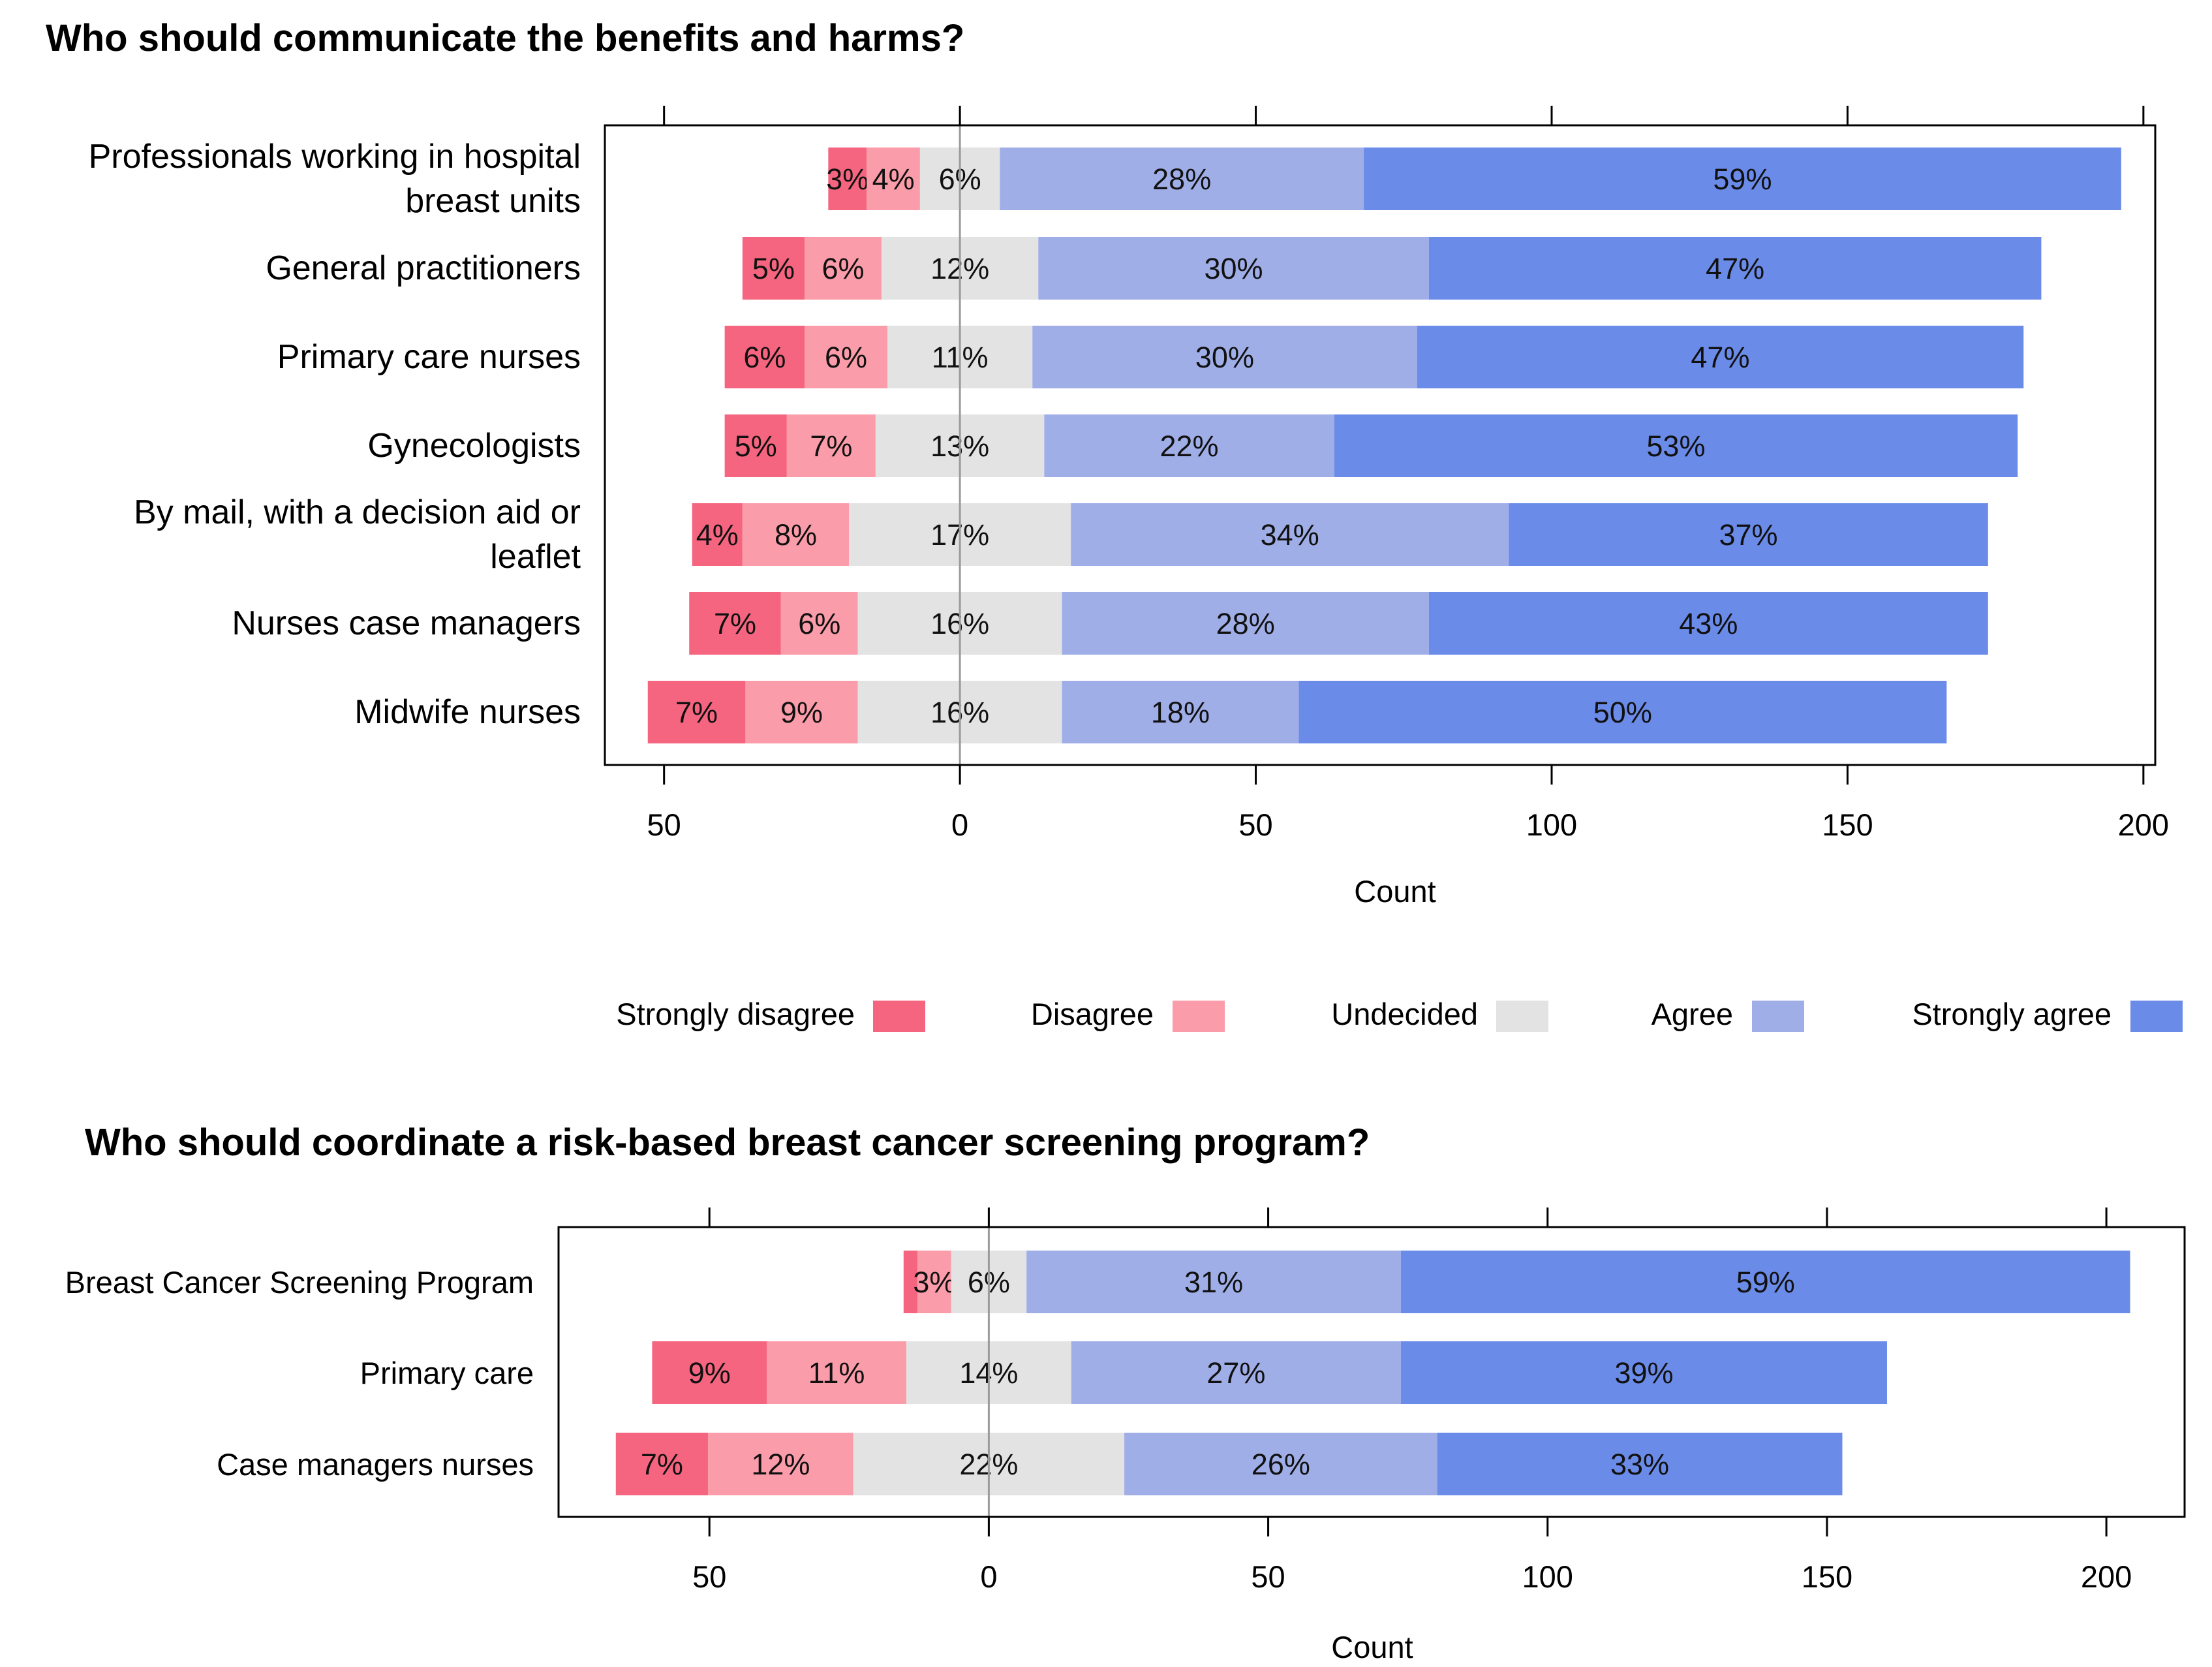 This screenshot has width=2212, height=1667. I want to click on panel2-x-tick-label: 100, so click(1547, 1577).